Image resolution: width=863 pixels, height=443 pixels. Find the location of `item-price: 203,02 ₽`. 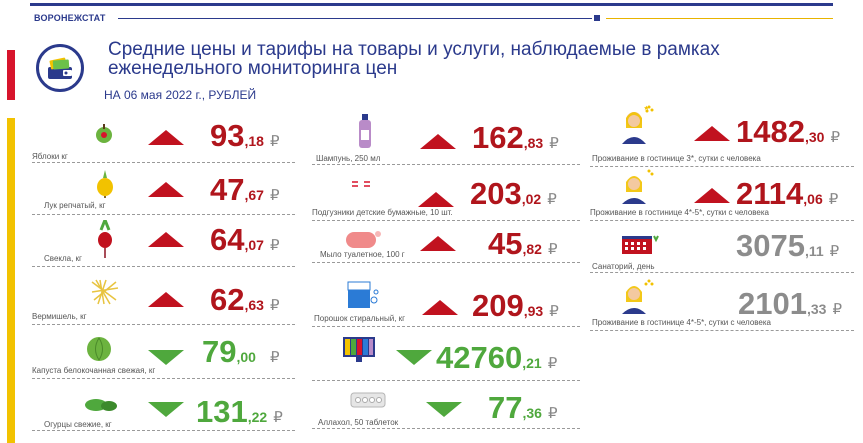

item-price: 203,02 ₽ is located at coordinates (513, 193).